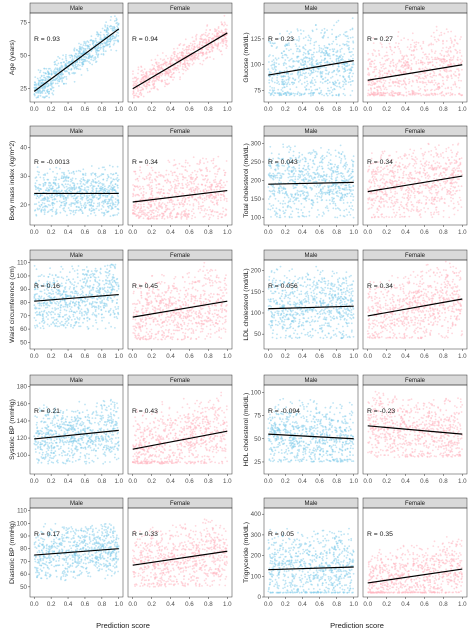 The height and width of the screenshot is (633, 474). I want to click on y-axis-title: Trigryceride (md/dL), so click(246, 552).